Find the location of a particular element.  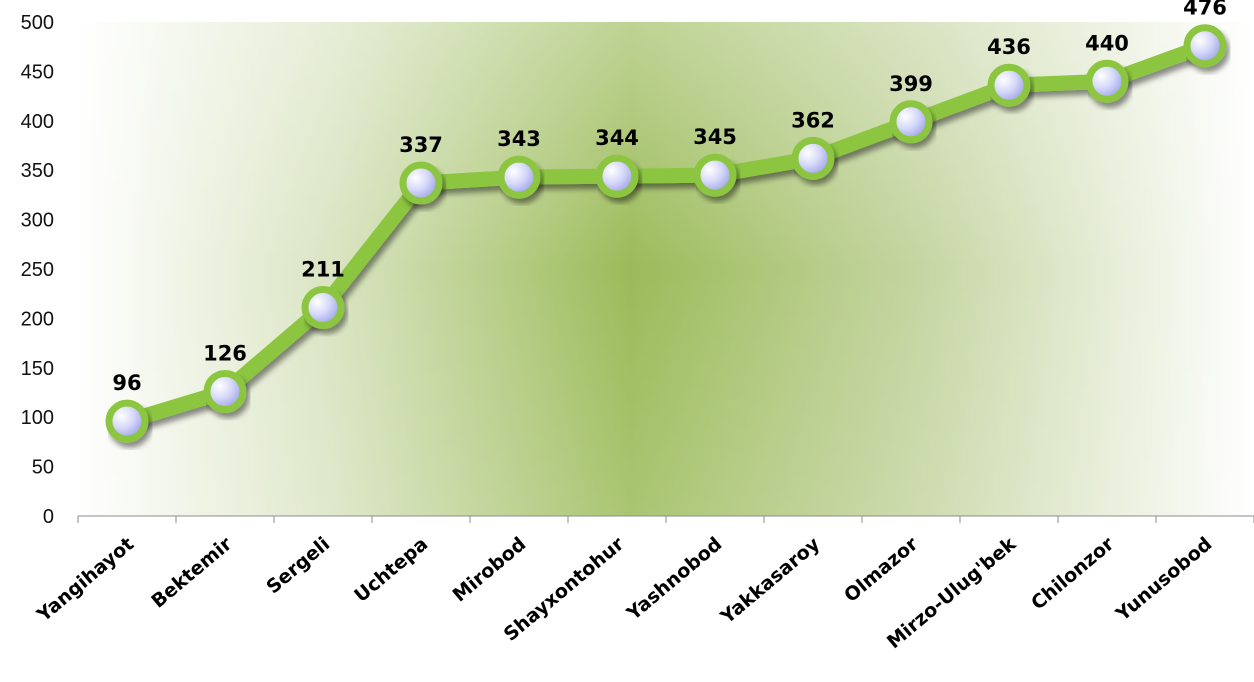

y-tick-label: 250 is located at coordinates (37, 270).